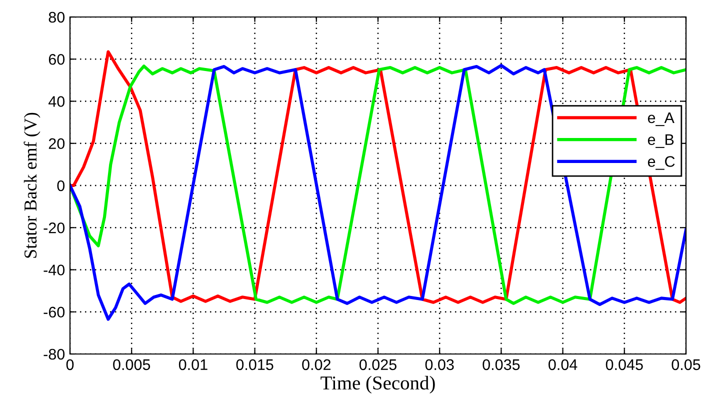 This screenshot has height=405, width=709. I want to click on x-tick-label: 0.005, so click(131, 364).